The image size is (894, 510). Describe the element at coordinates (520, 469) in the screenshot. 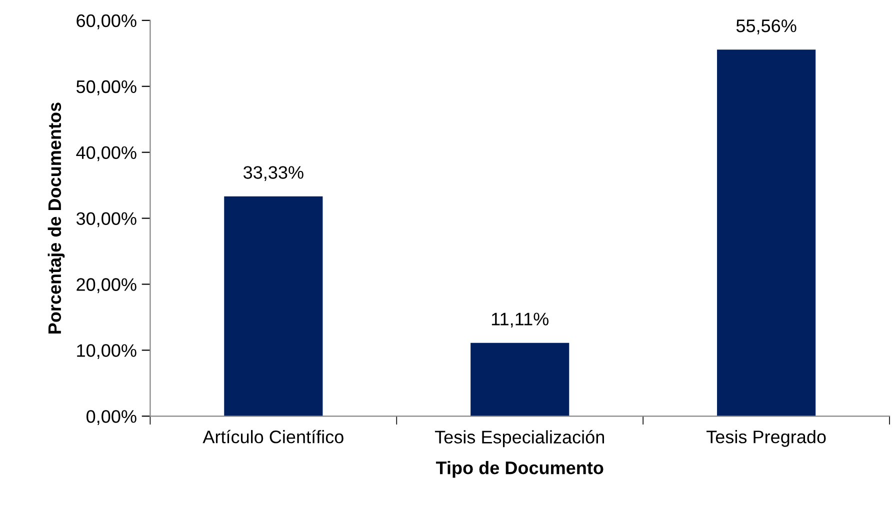

I see `x-axis-title: Tipo de Documento` at that location.